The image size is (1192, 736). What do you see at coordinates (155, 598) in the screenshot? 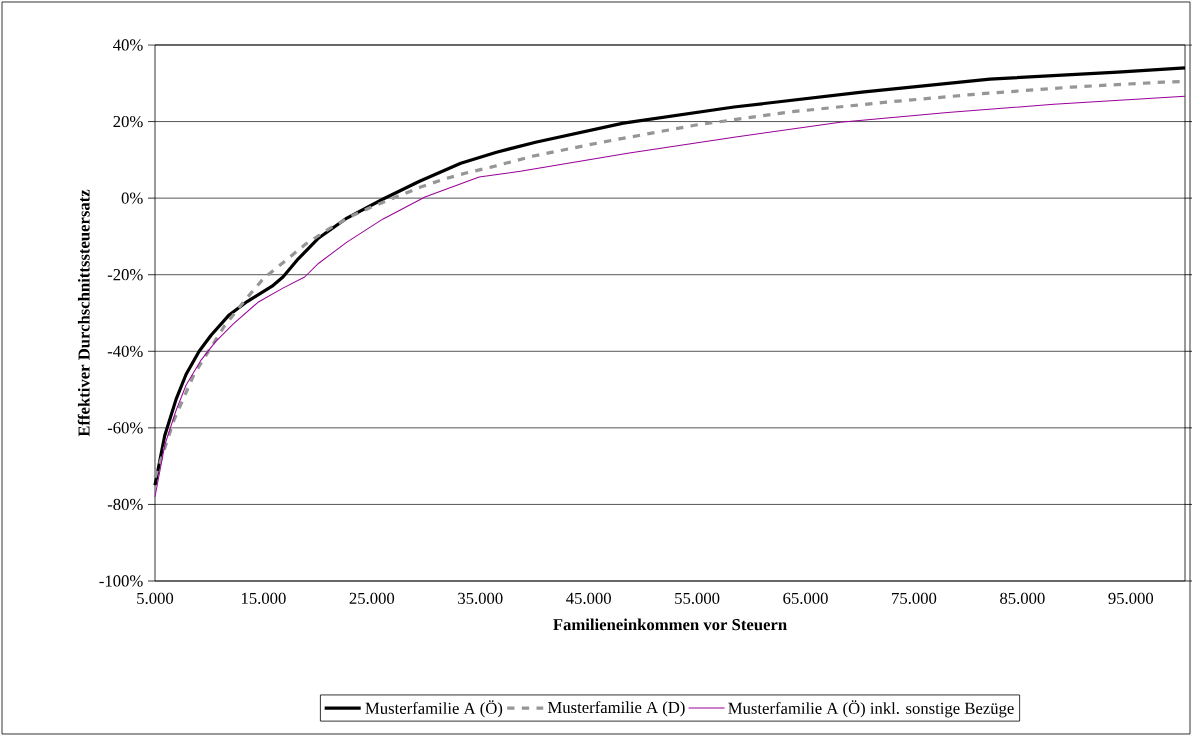
I see `x-tick-label: 5.000` at bounding box center [155, 598].